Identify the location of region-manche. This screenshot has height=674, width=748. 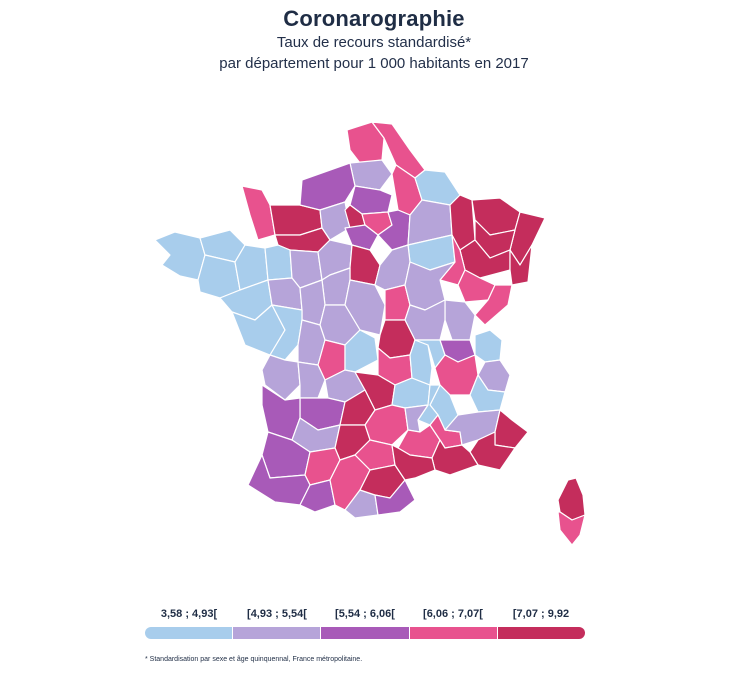
(258, 213).